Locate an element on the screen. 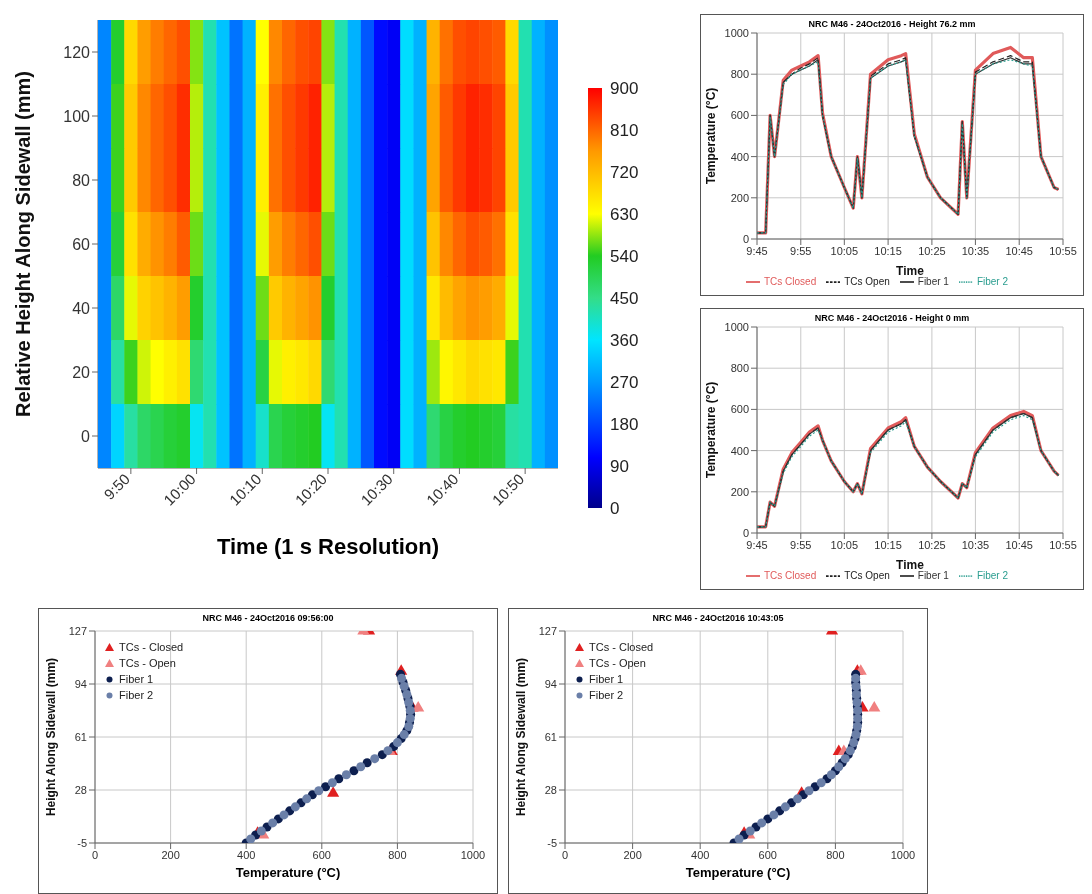 This screenshot has width=1092, height=894. color-bar-label: 720 is located at coordinates (624, 172).